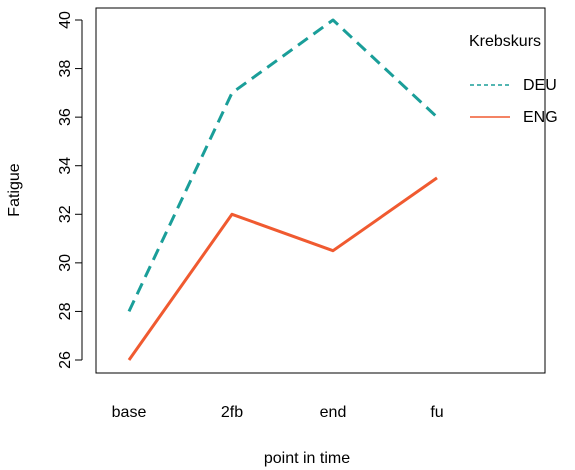 The image size is (575, 470). Describe the element at coordinates (65, 311) in the screenshot. I see `y-tick-label: 28` at that location.